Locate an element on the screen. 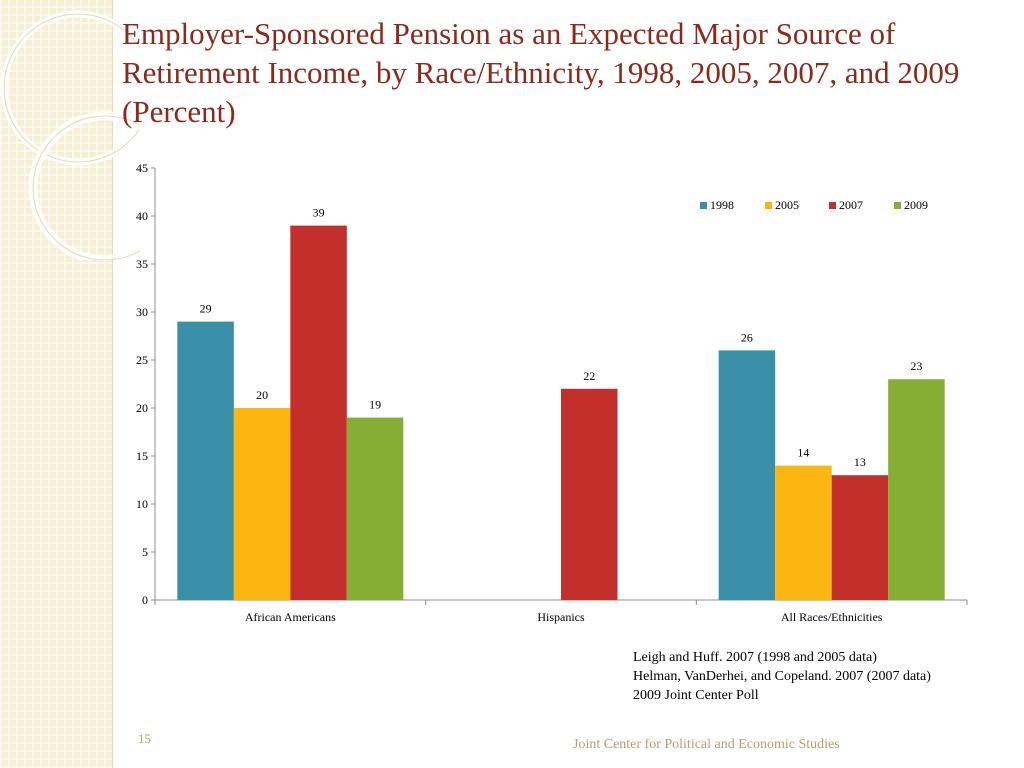 This screenshot has height=768, width=1024. source-note: 2009 Joint Center Poll is located at coordinates (696, 695).